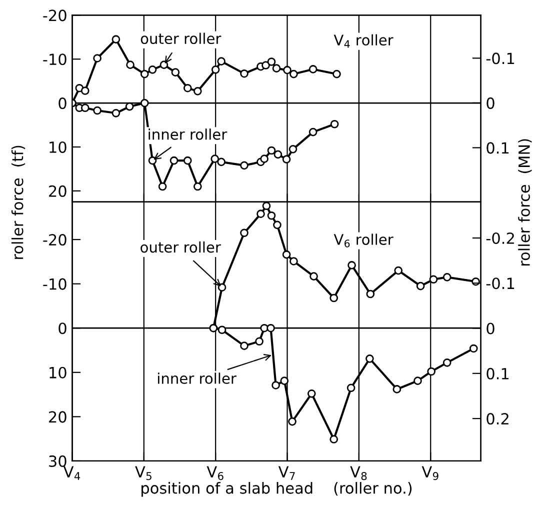 This screenshot has height=506, width=539. Describe the element at coordinates (71, 473) in the screenshot. I see `x-tick-label: V$_{4}$` at that location.